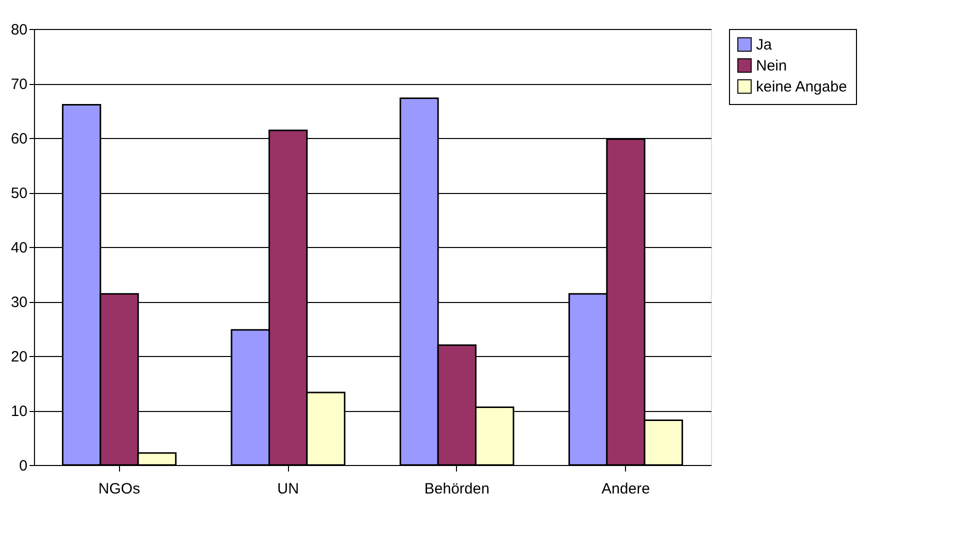 The image size is (962, 534). I want to click on x-tick-label: NGOs, so click(119, 489).